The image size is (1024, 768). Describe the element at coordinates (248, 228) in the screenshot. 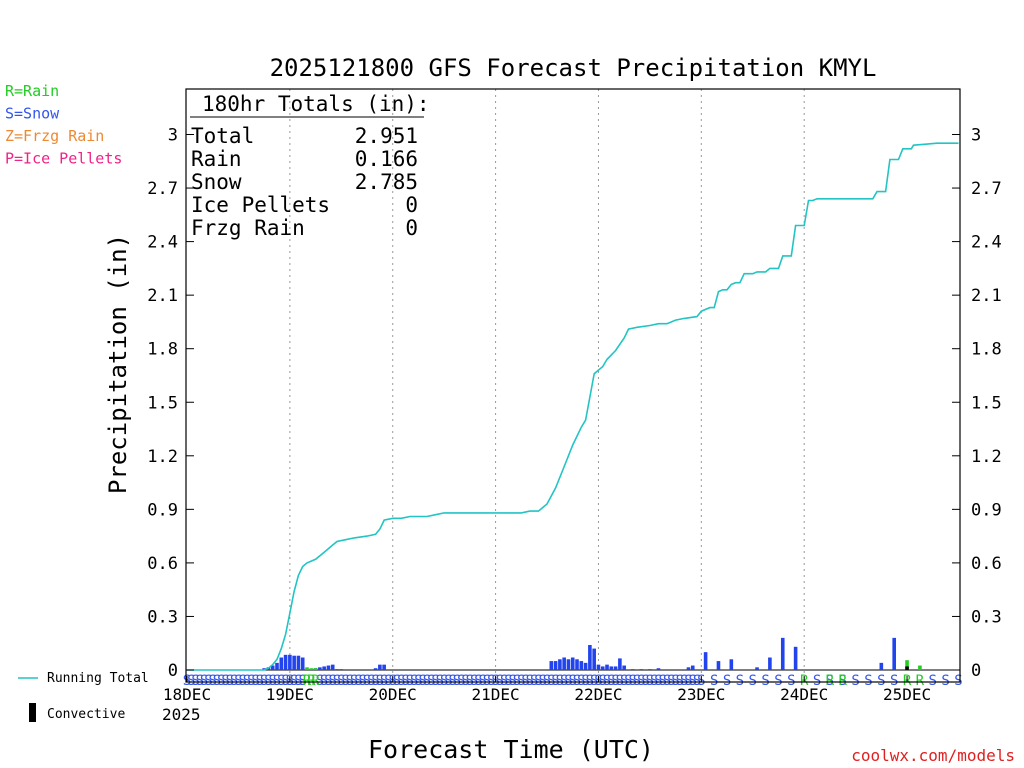

I see `totals-label-frzg-rain: Frzg Rain` at that location.